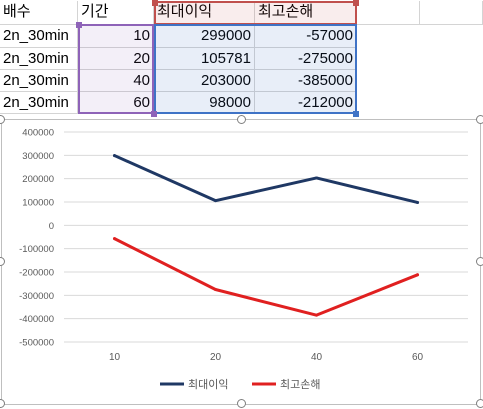 This screenshot has width=483, height=409. I want to click on y-tick-label: -300000, so click(36, 296).